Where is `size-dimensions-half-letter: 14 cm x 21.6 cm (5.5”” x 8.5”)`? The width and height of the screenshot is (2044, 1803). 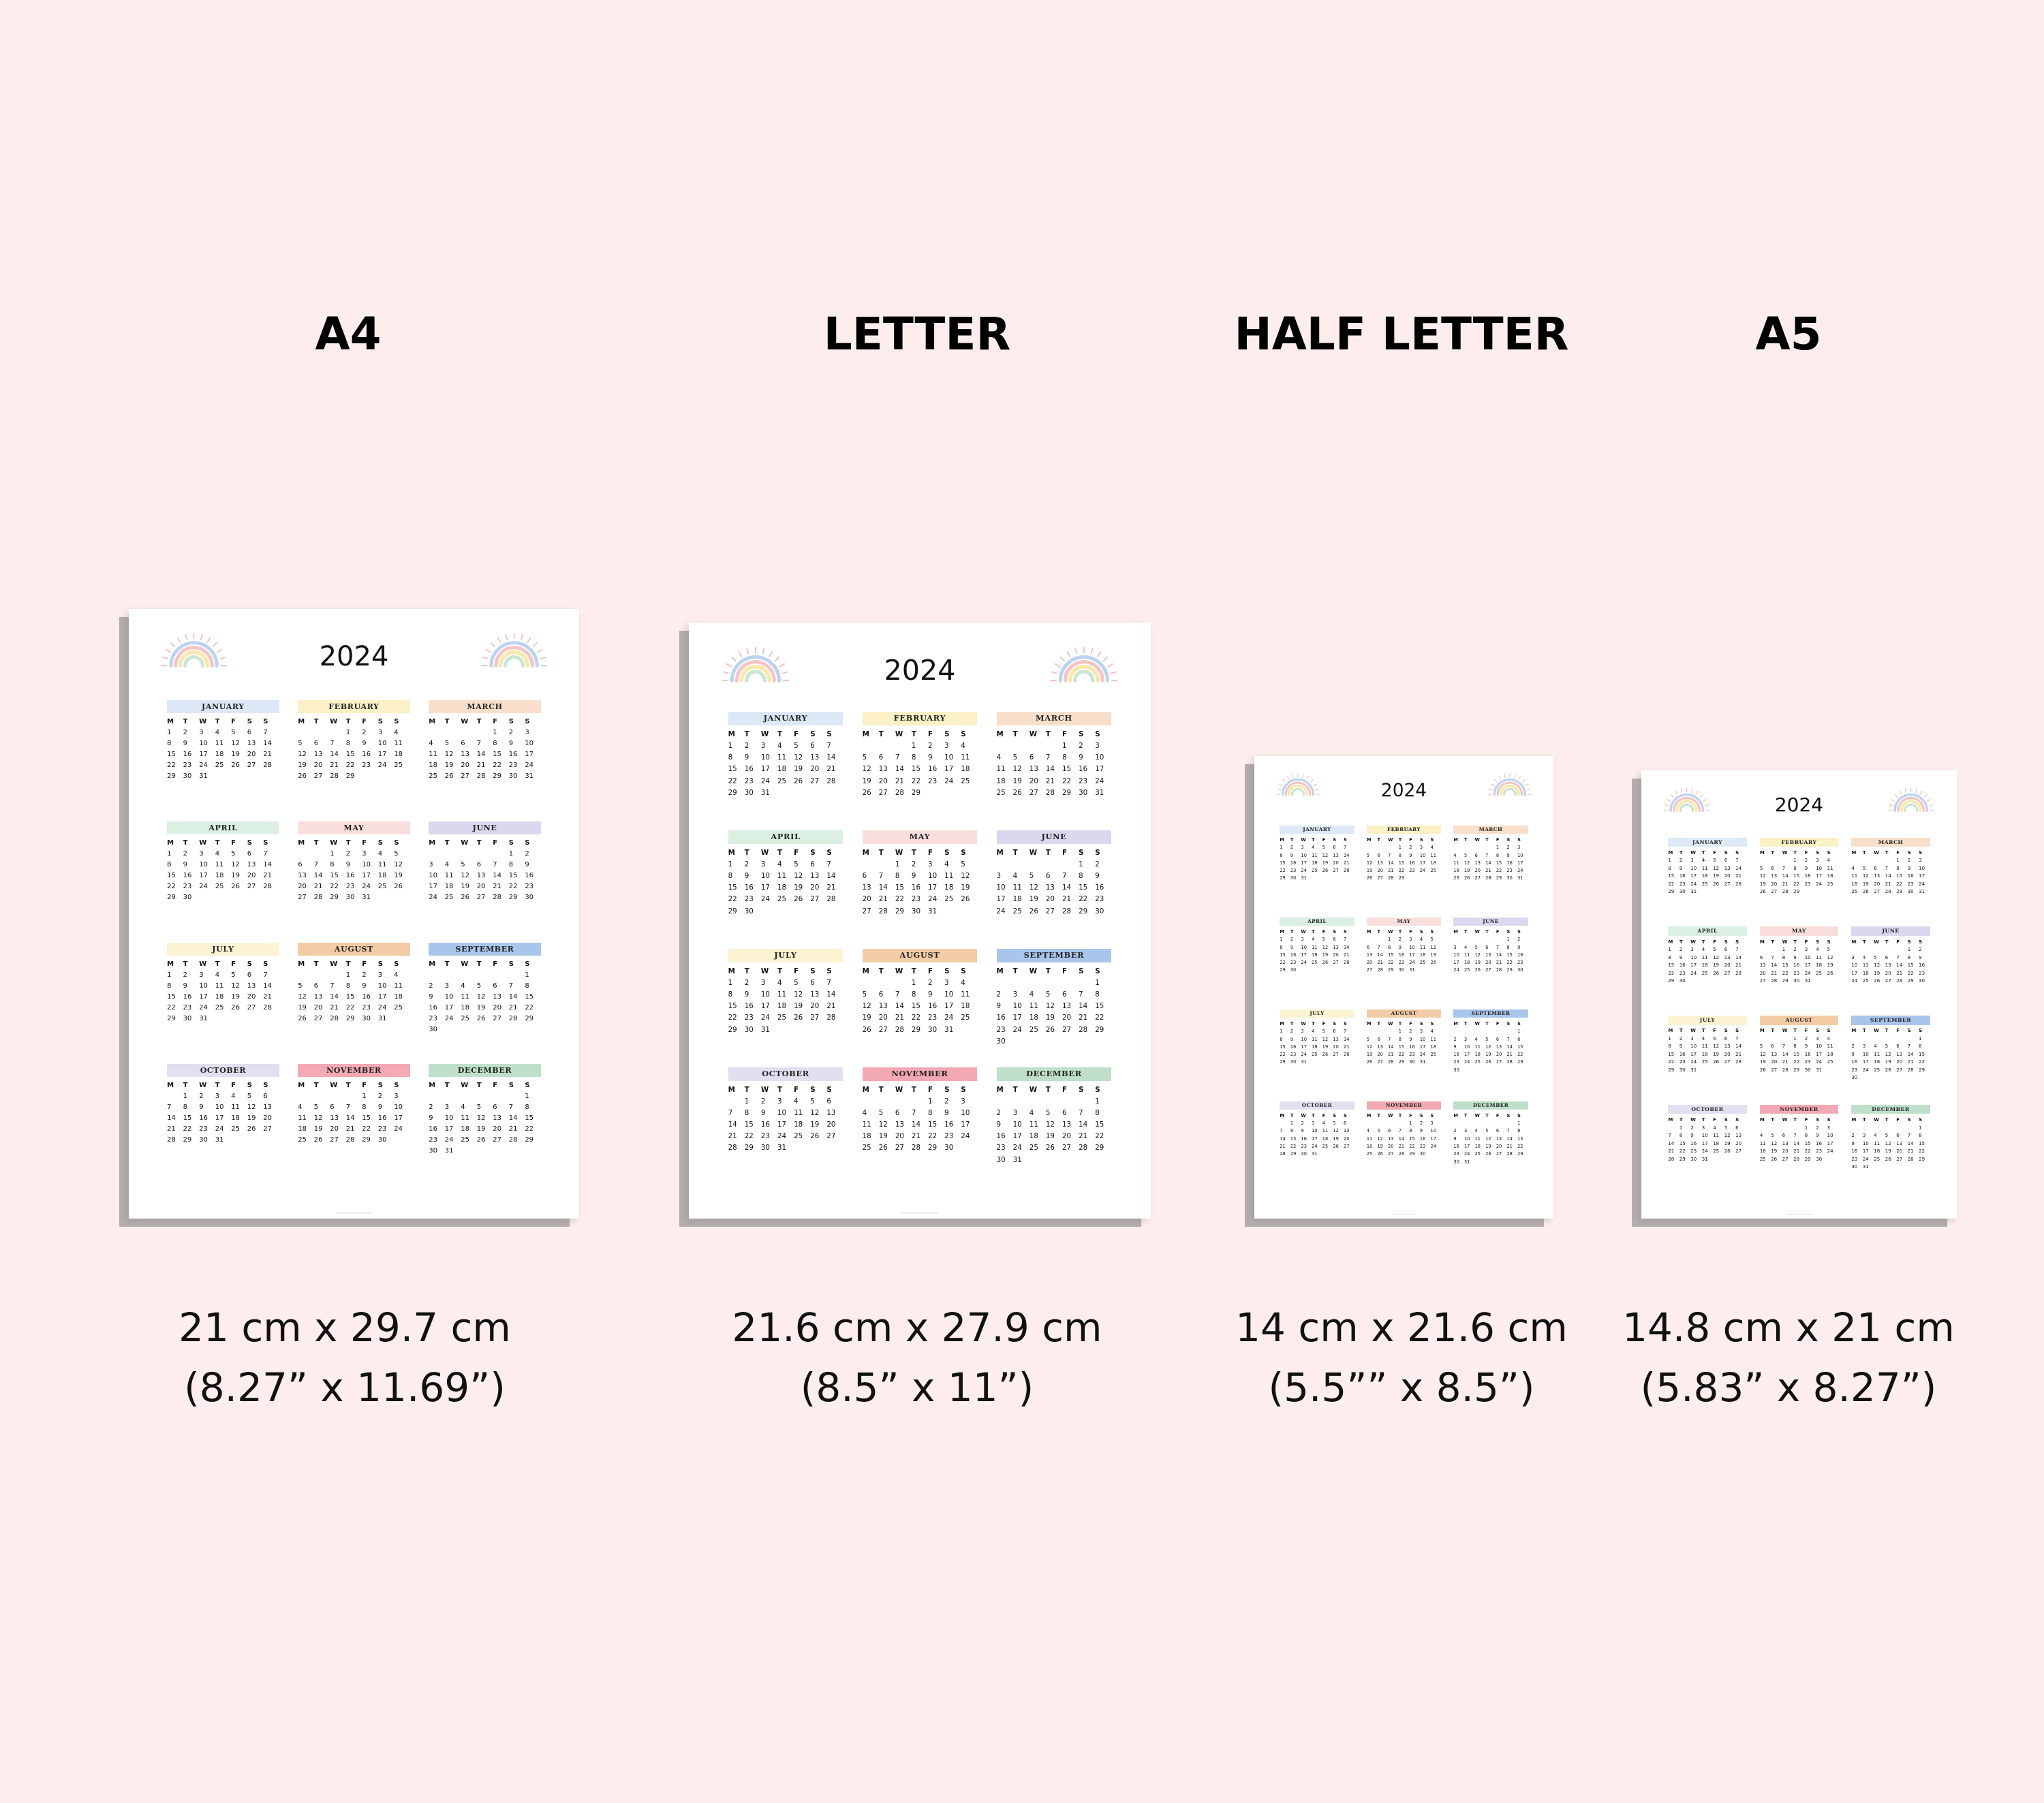
size-dimensions-half-letter: 14 cm x 21.6 cm (5.5”” x 8.5”) is located at coordinates (1401, 1357).